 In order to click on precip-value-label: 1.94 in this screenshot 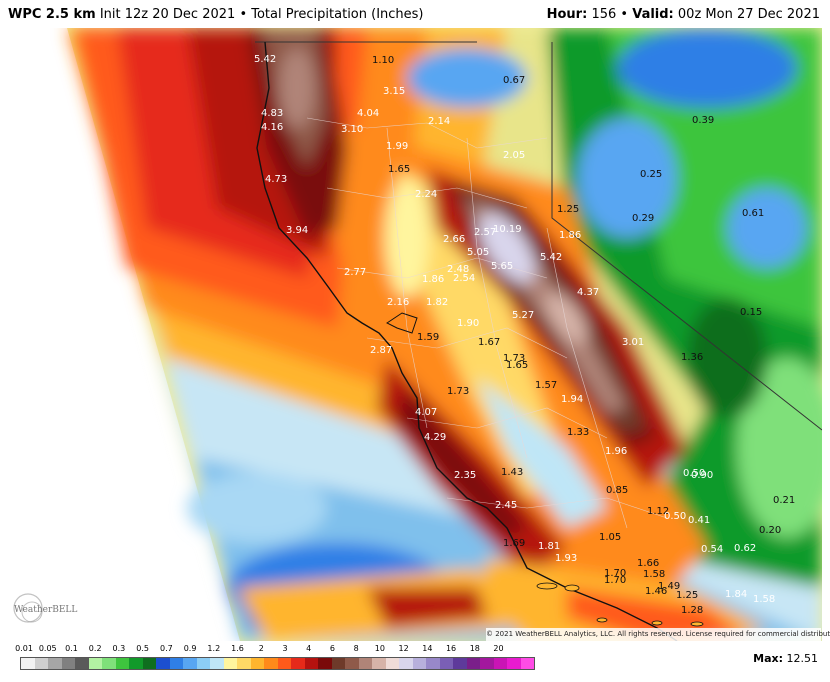, I will do `click(572, 399)`.